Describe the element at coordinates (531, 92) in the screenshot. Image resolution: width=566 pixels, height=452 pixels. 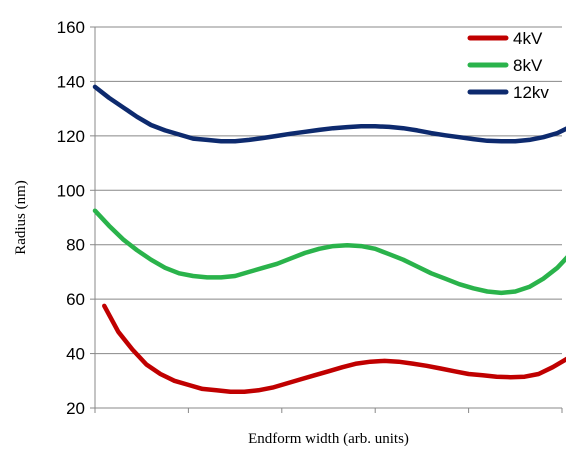
I see `legend-label-12kv: 12kv` at that location.